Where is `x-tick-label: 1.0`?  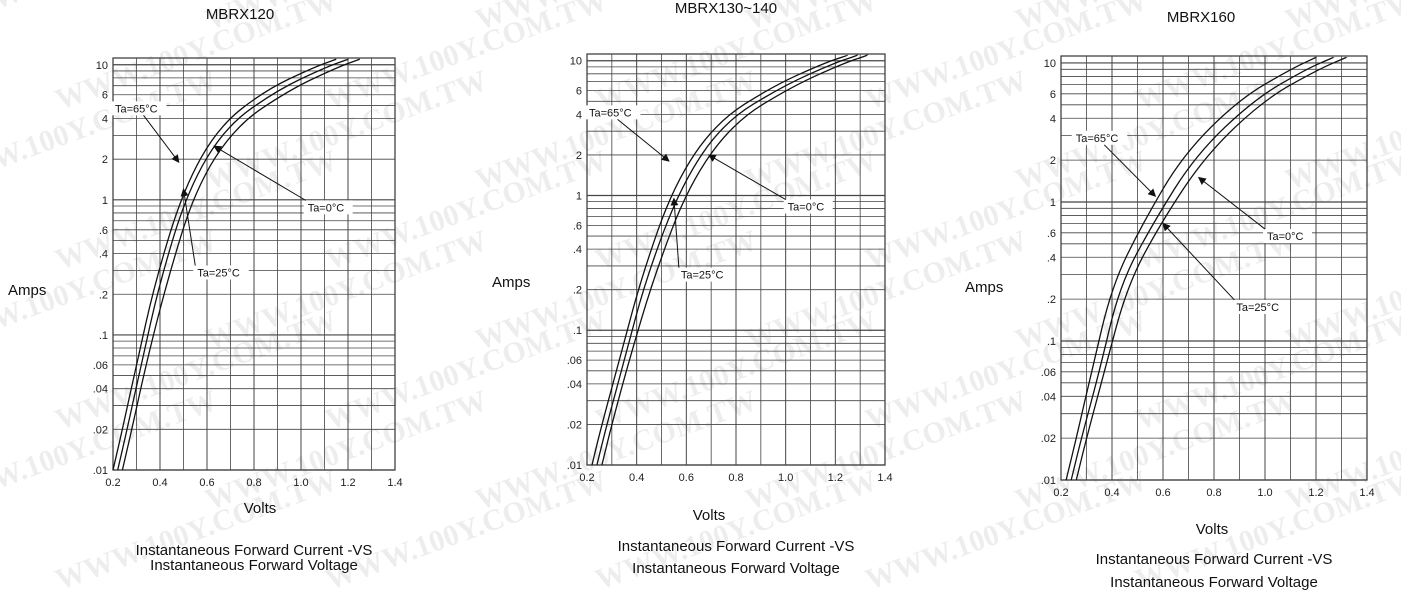
x-tick-label: 1.0 is located at coordinates (785, 478).